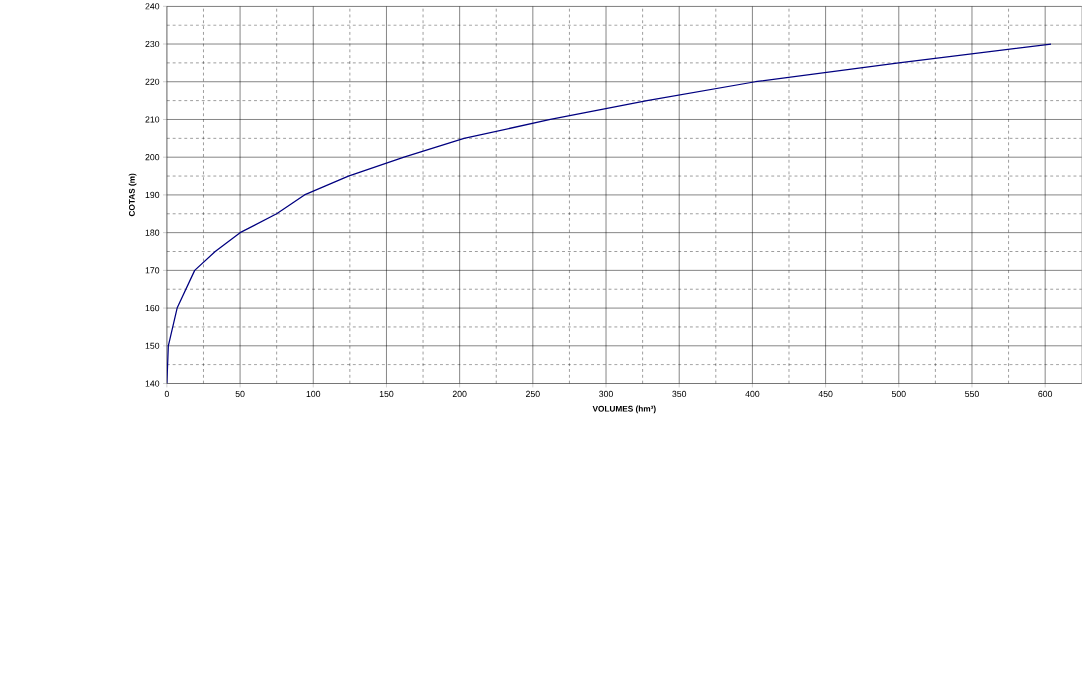 This screenshot has height=674, width=1082. What do you see at coordinates (152, 81) in the screenshot?
I see `y-tick-label: 220` at bounding box center [152, 81].